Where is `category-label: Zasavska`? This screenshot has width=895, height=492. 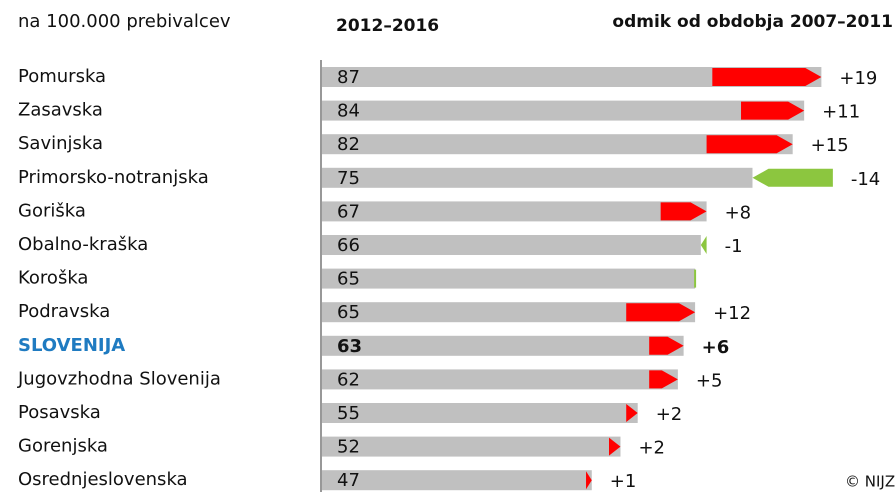
category-label: Zasavska is located at coordinates (60, 110).